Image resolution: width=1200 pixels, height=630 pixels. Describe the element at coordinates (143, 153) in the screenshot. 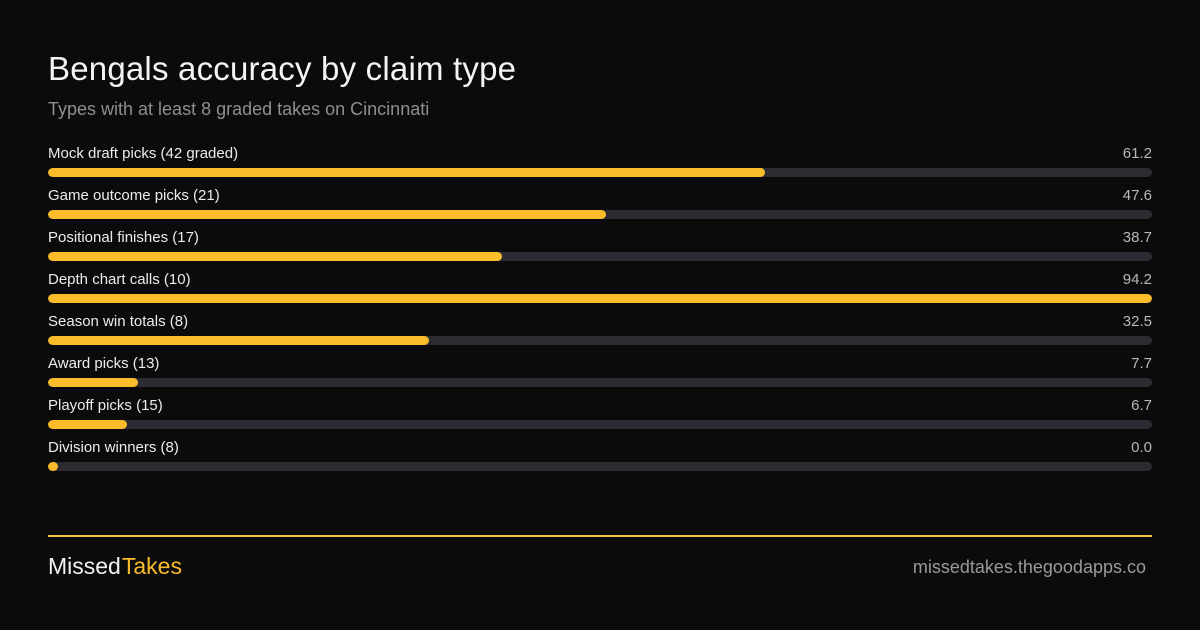

I see `bar-label: Mock draft picks (42 graded)` at that location.